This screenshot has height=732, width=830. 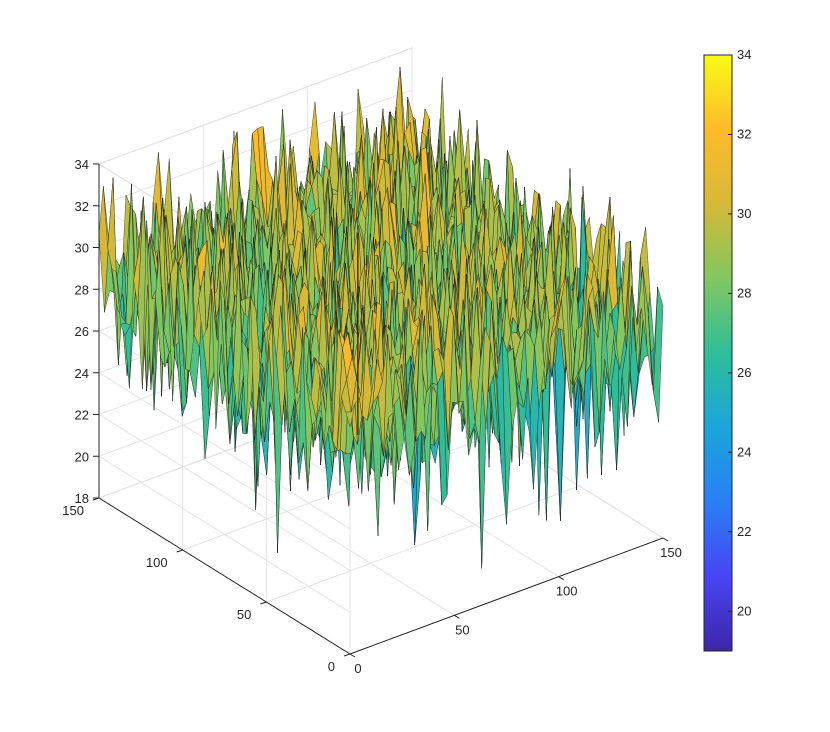 What do you see at coordinates (357, 668) in the screenshot?
I see `x-tick-label: 0` at bounding box center [357, 668].